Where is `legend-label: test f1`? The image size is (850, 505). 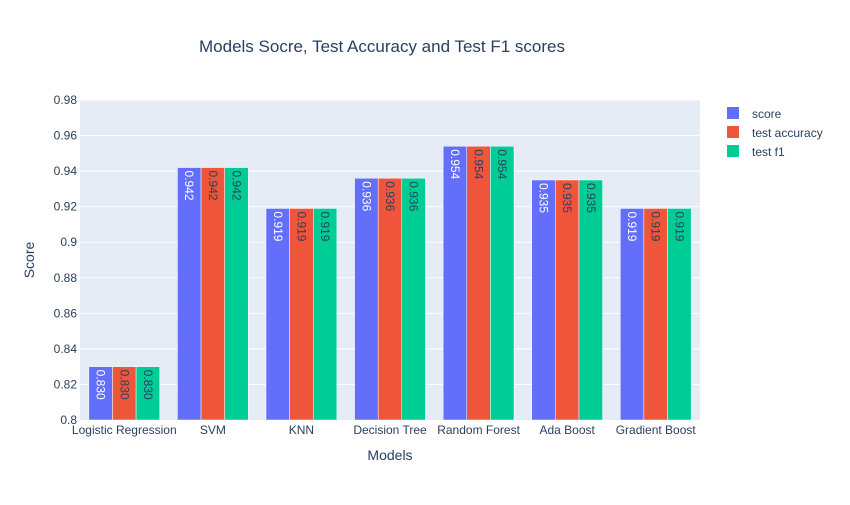
legend-label: test f1 is located at coordinates (768, 152).